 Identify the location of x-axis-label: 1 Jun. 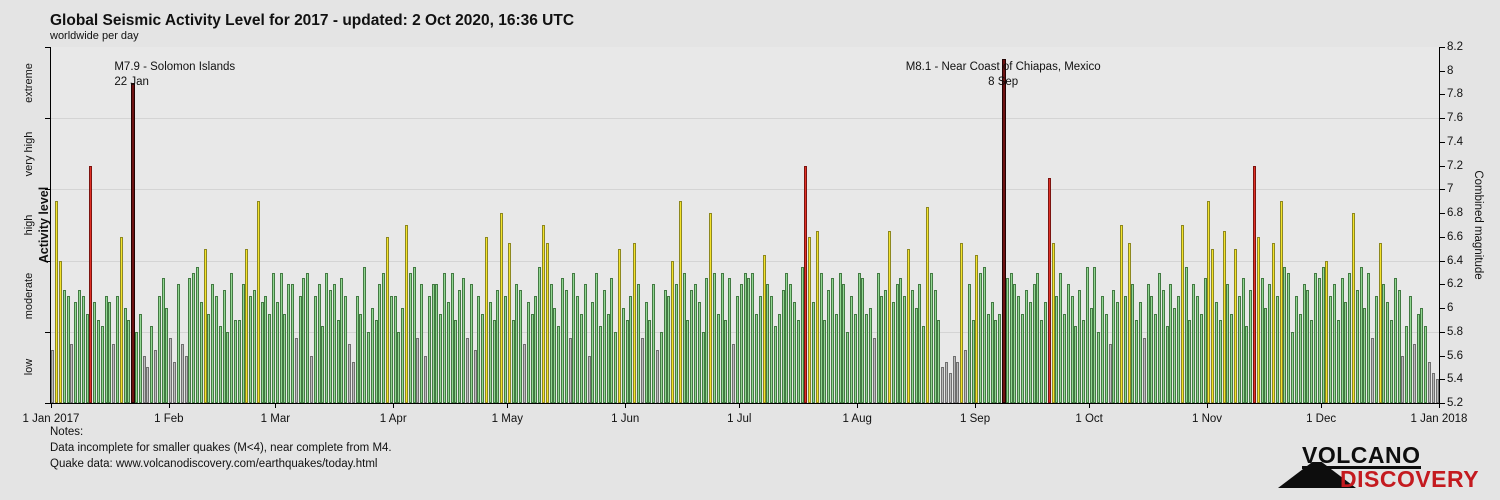
(625, 419).